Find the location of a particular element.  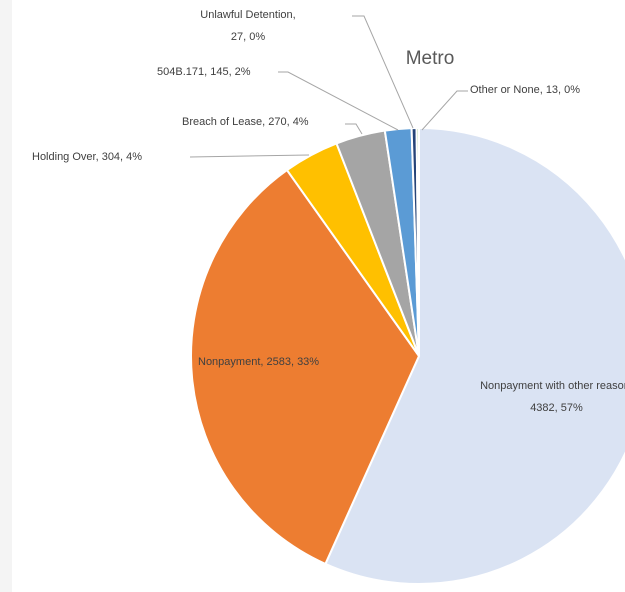

pie-slice is located at coordinates (417, 241).